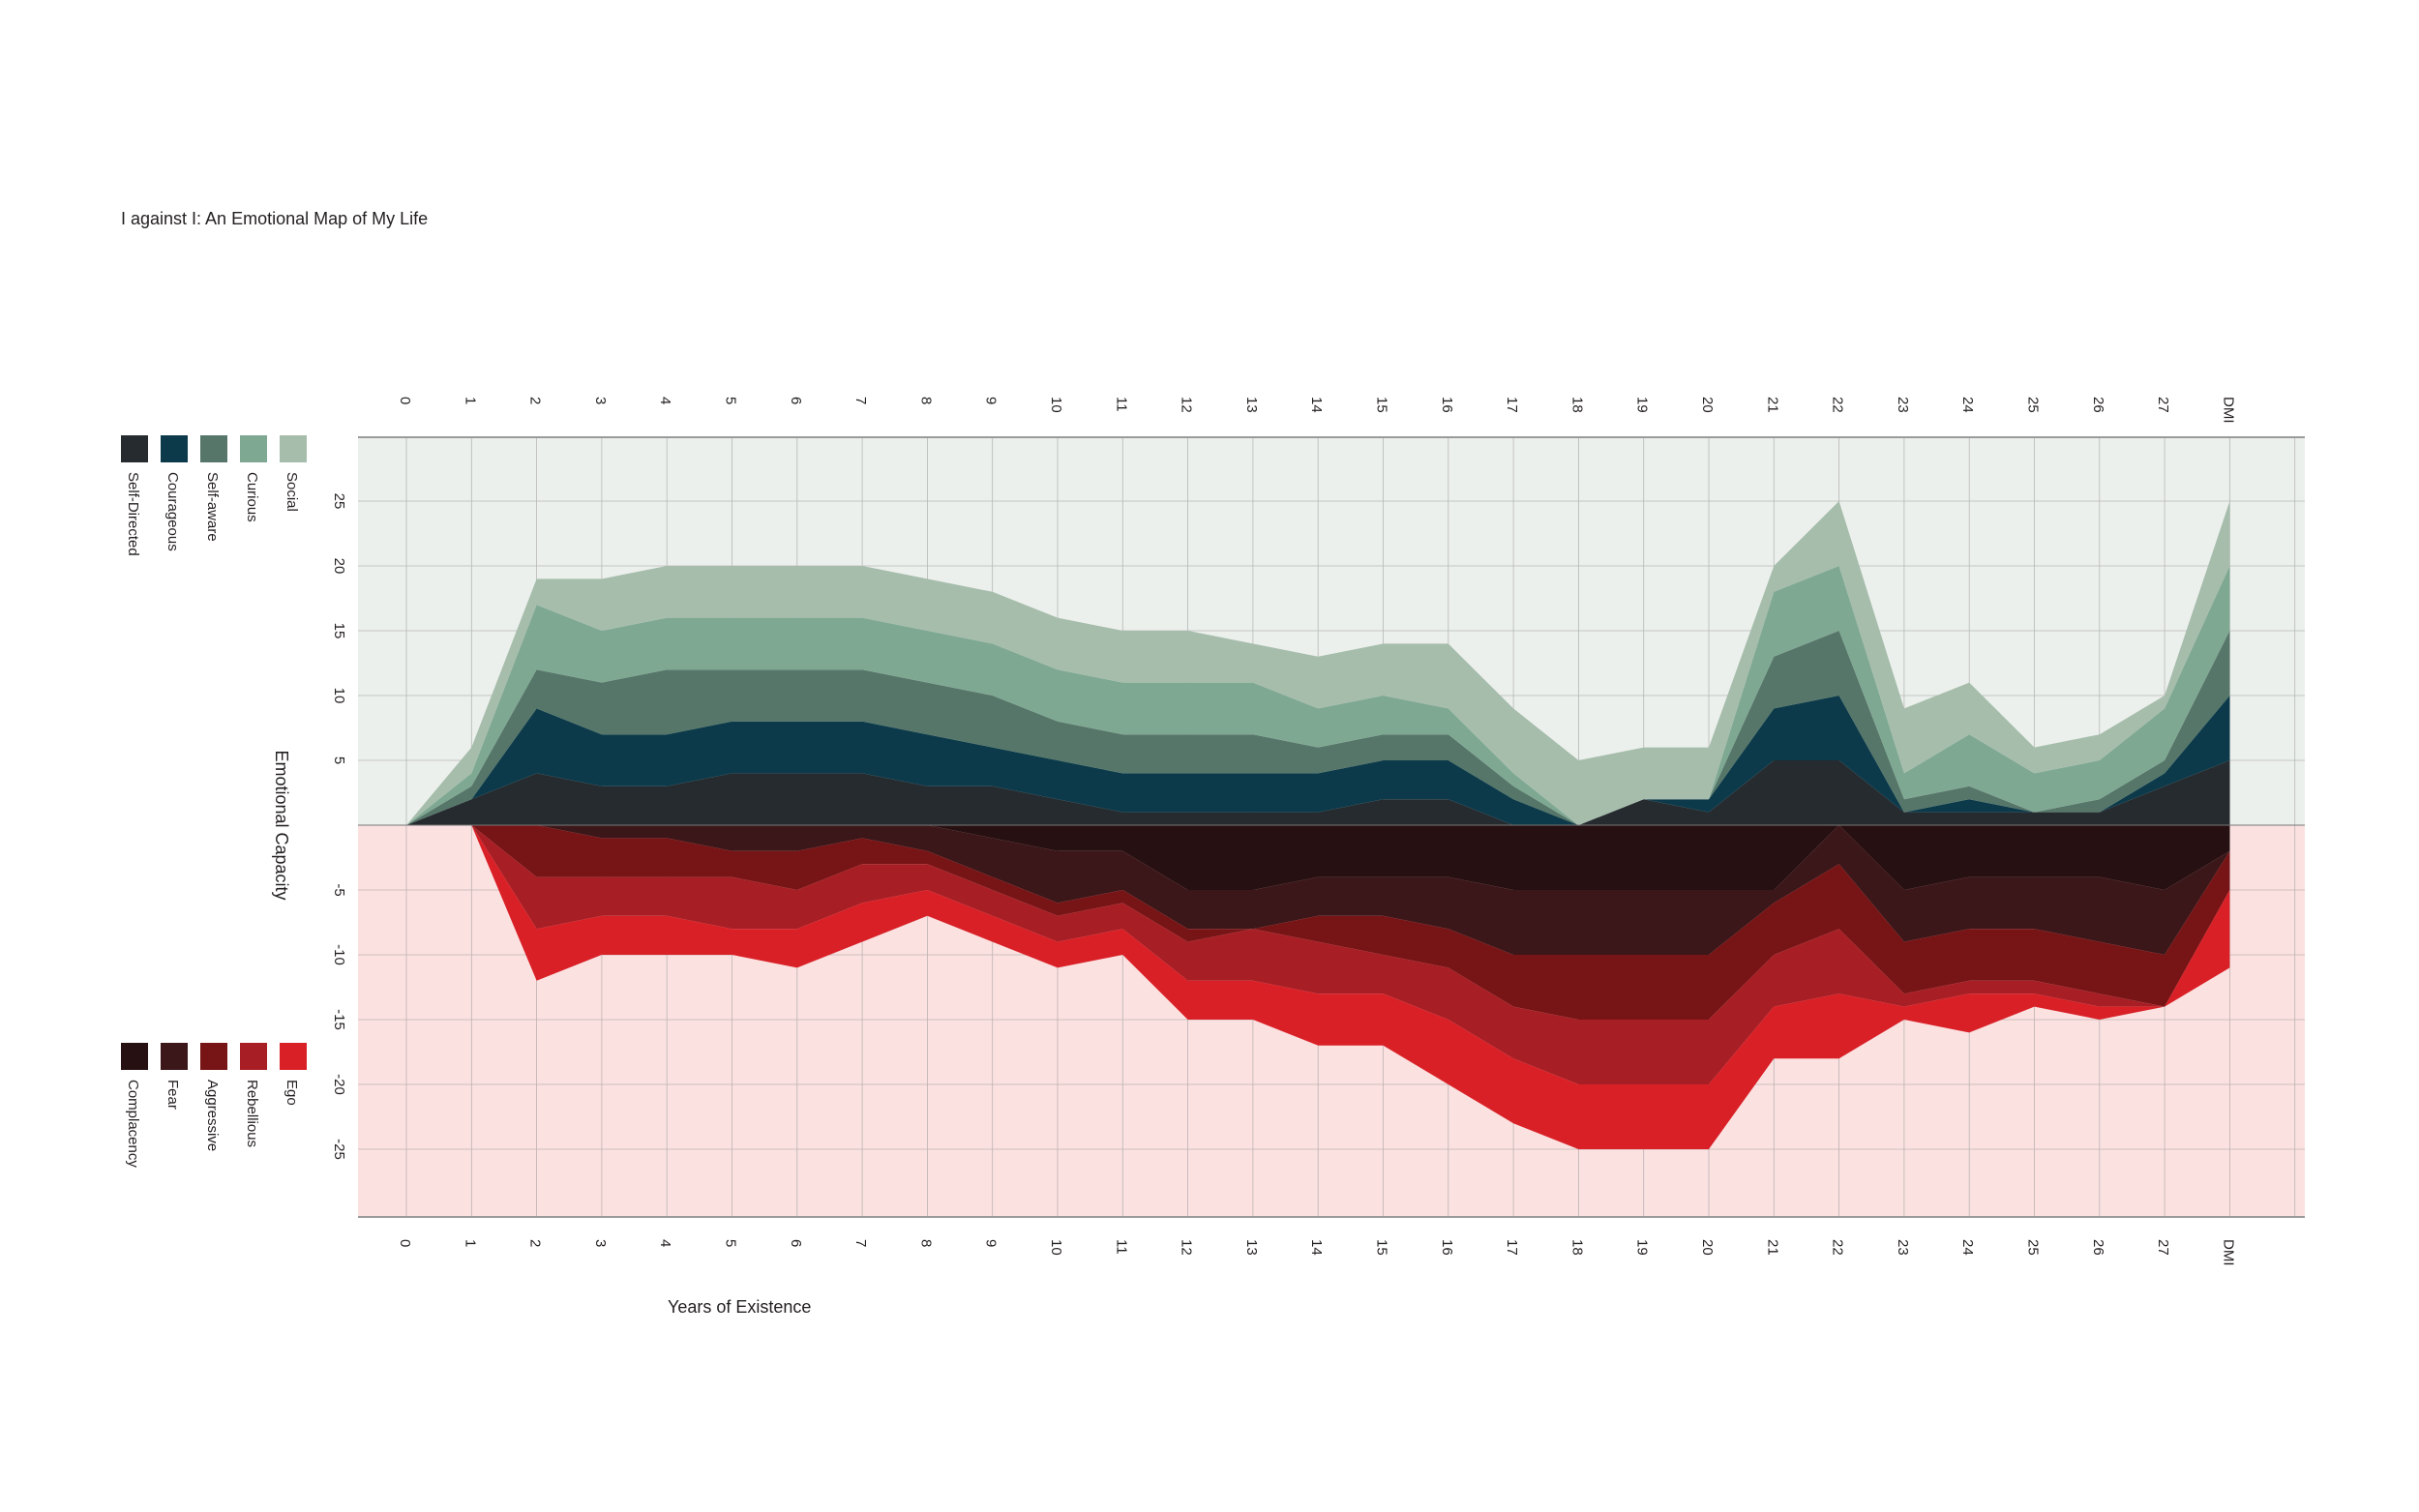  Describe the element at coordinates (665, 1243) in the screenshot. I see `x-tick-label-bottom: 4` at that location.